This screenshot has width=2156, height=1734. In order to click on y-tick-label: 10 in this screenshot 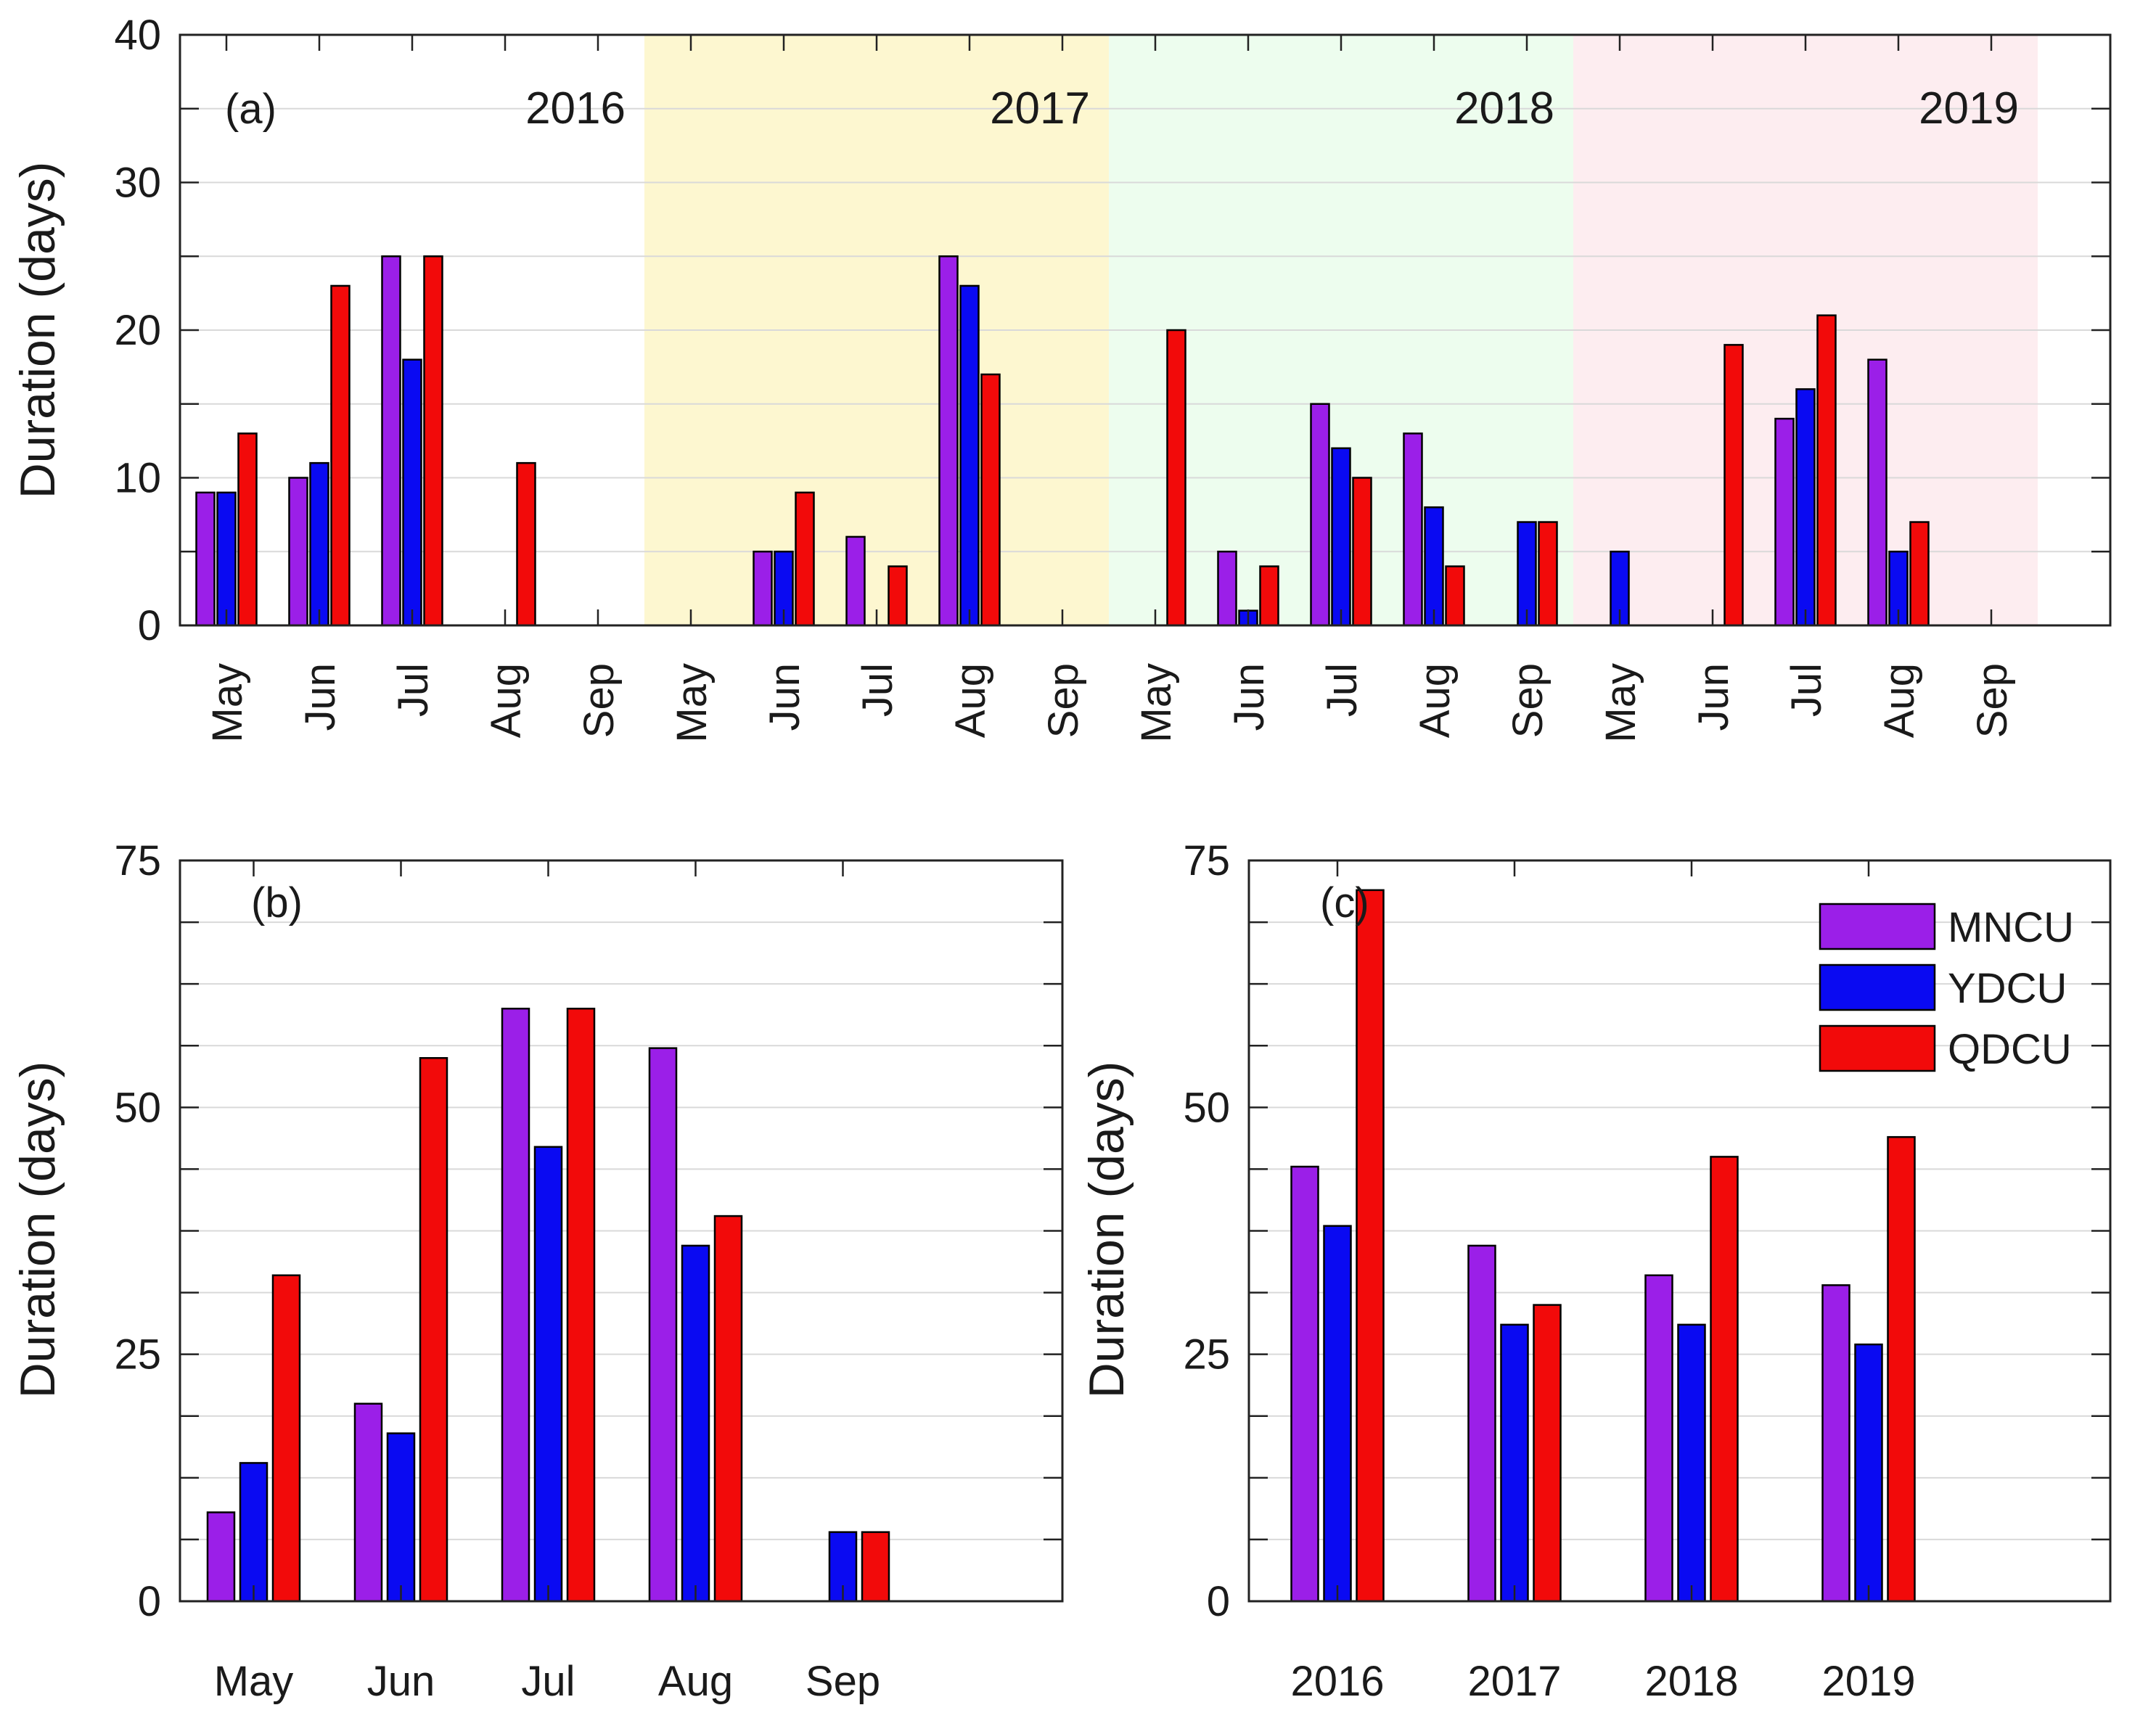, I will do `click(137, 478)`.